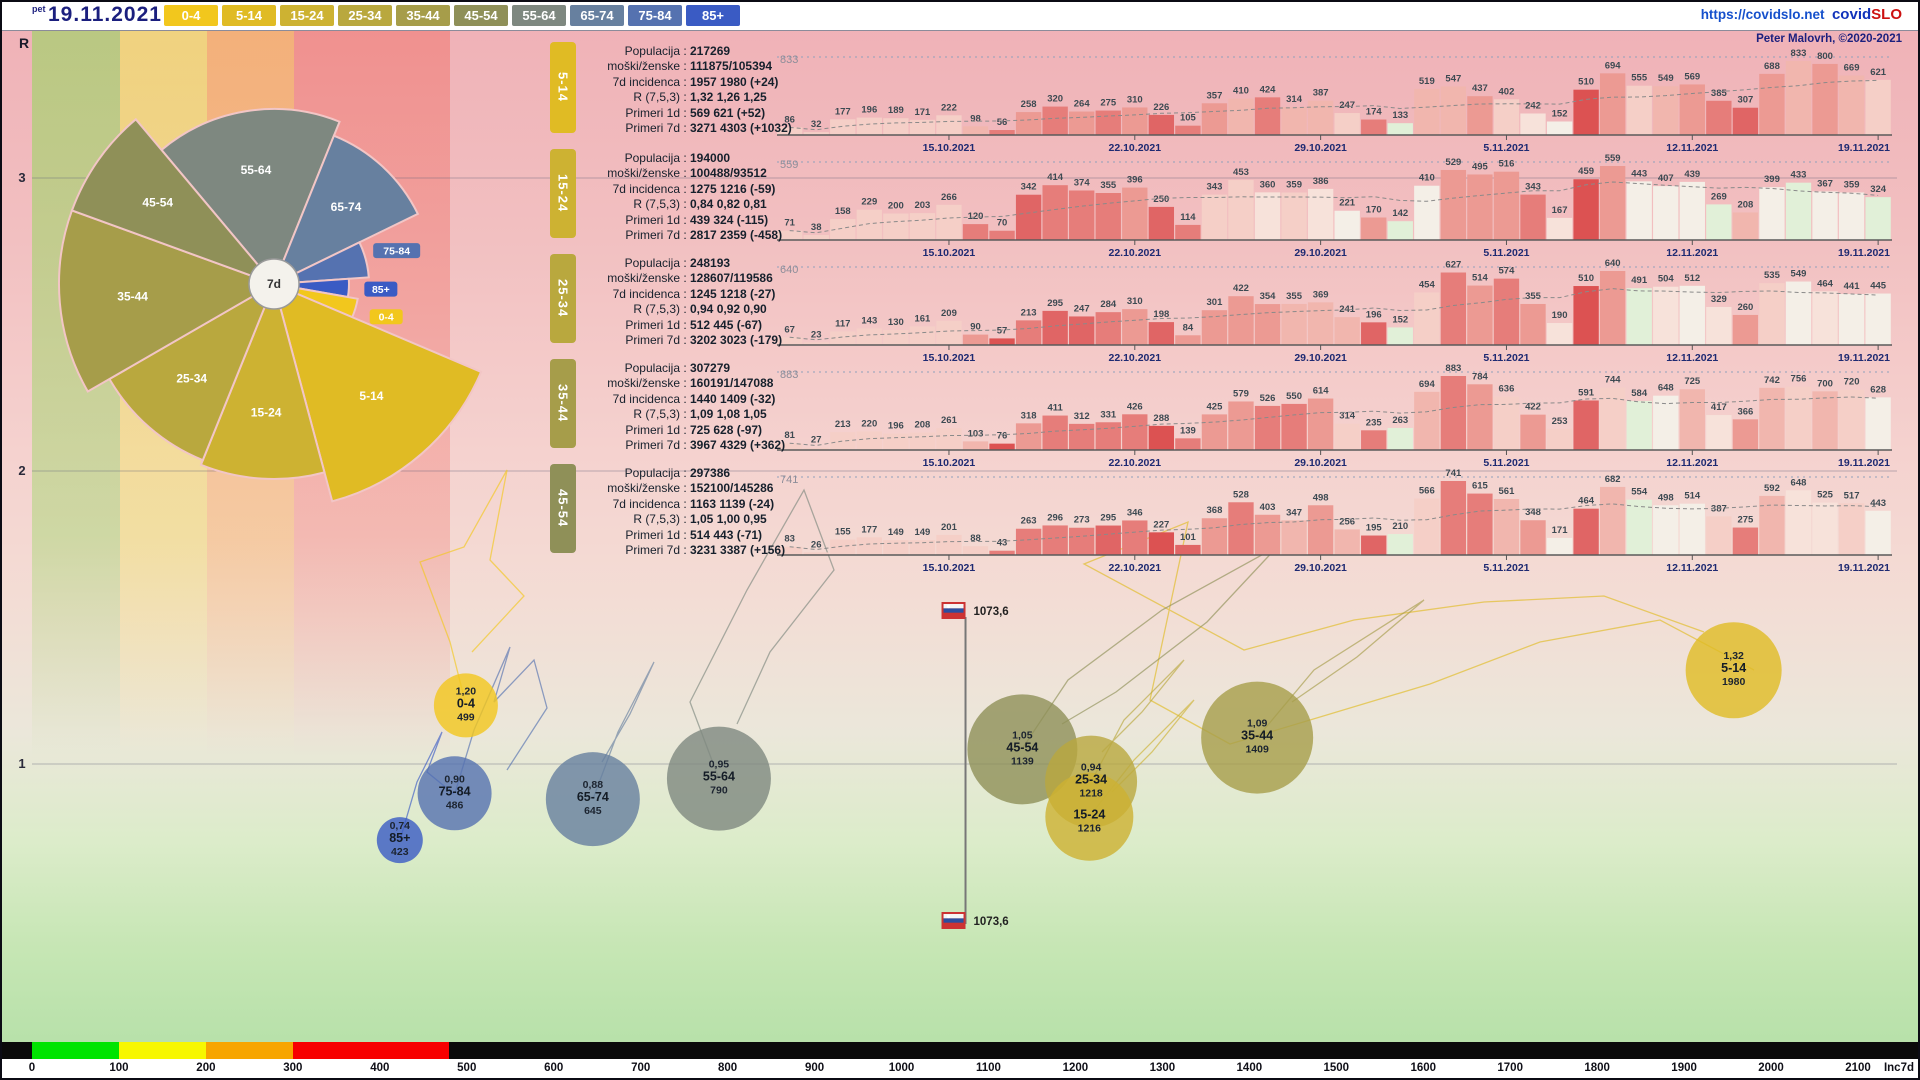 This screenshot has width=1920, height=1080. What do you see at coordinates (191, 379) in the screenshot?
I see `pie-slice-label: 25-34` at bounding box center [191, 379].